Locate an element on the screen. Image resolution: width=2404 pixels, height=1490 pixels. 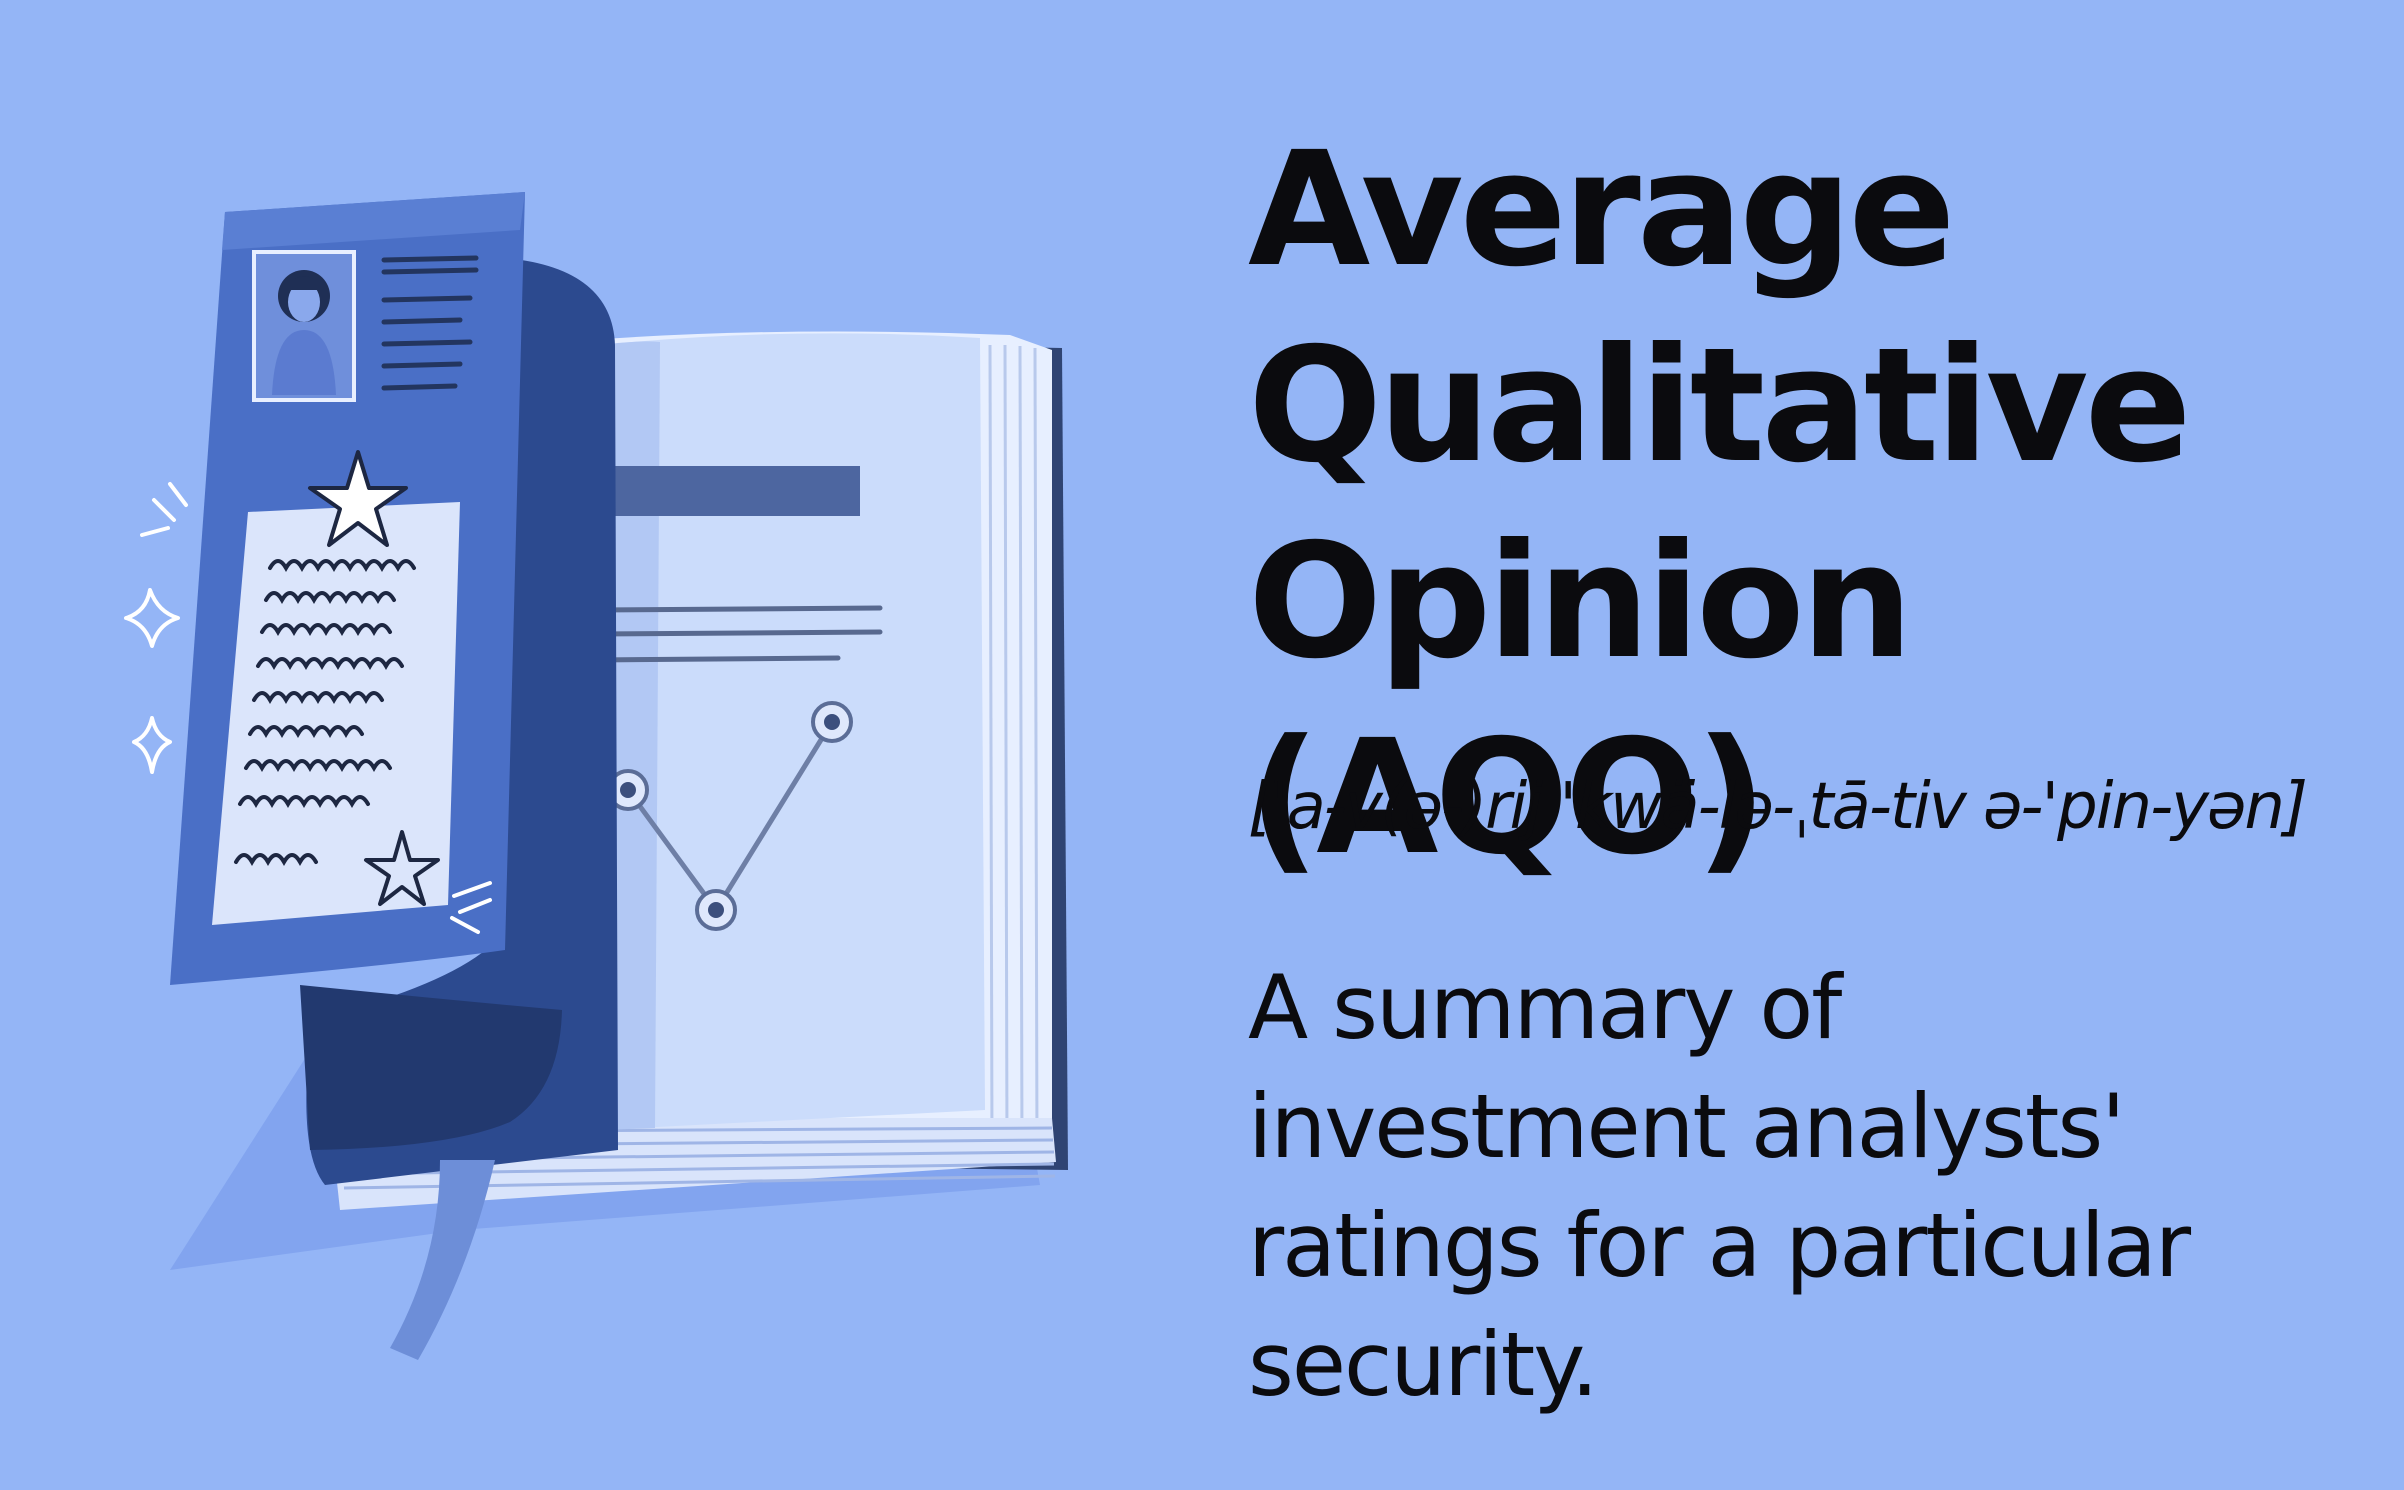
book-spine is located at coordinates (462, 721).